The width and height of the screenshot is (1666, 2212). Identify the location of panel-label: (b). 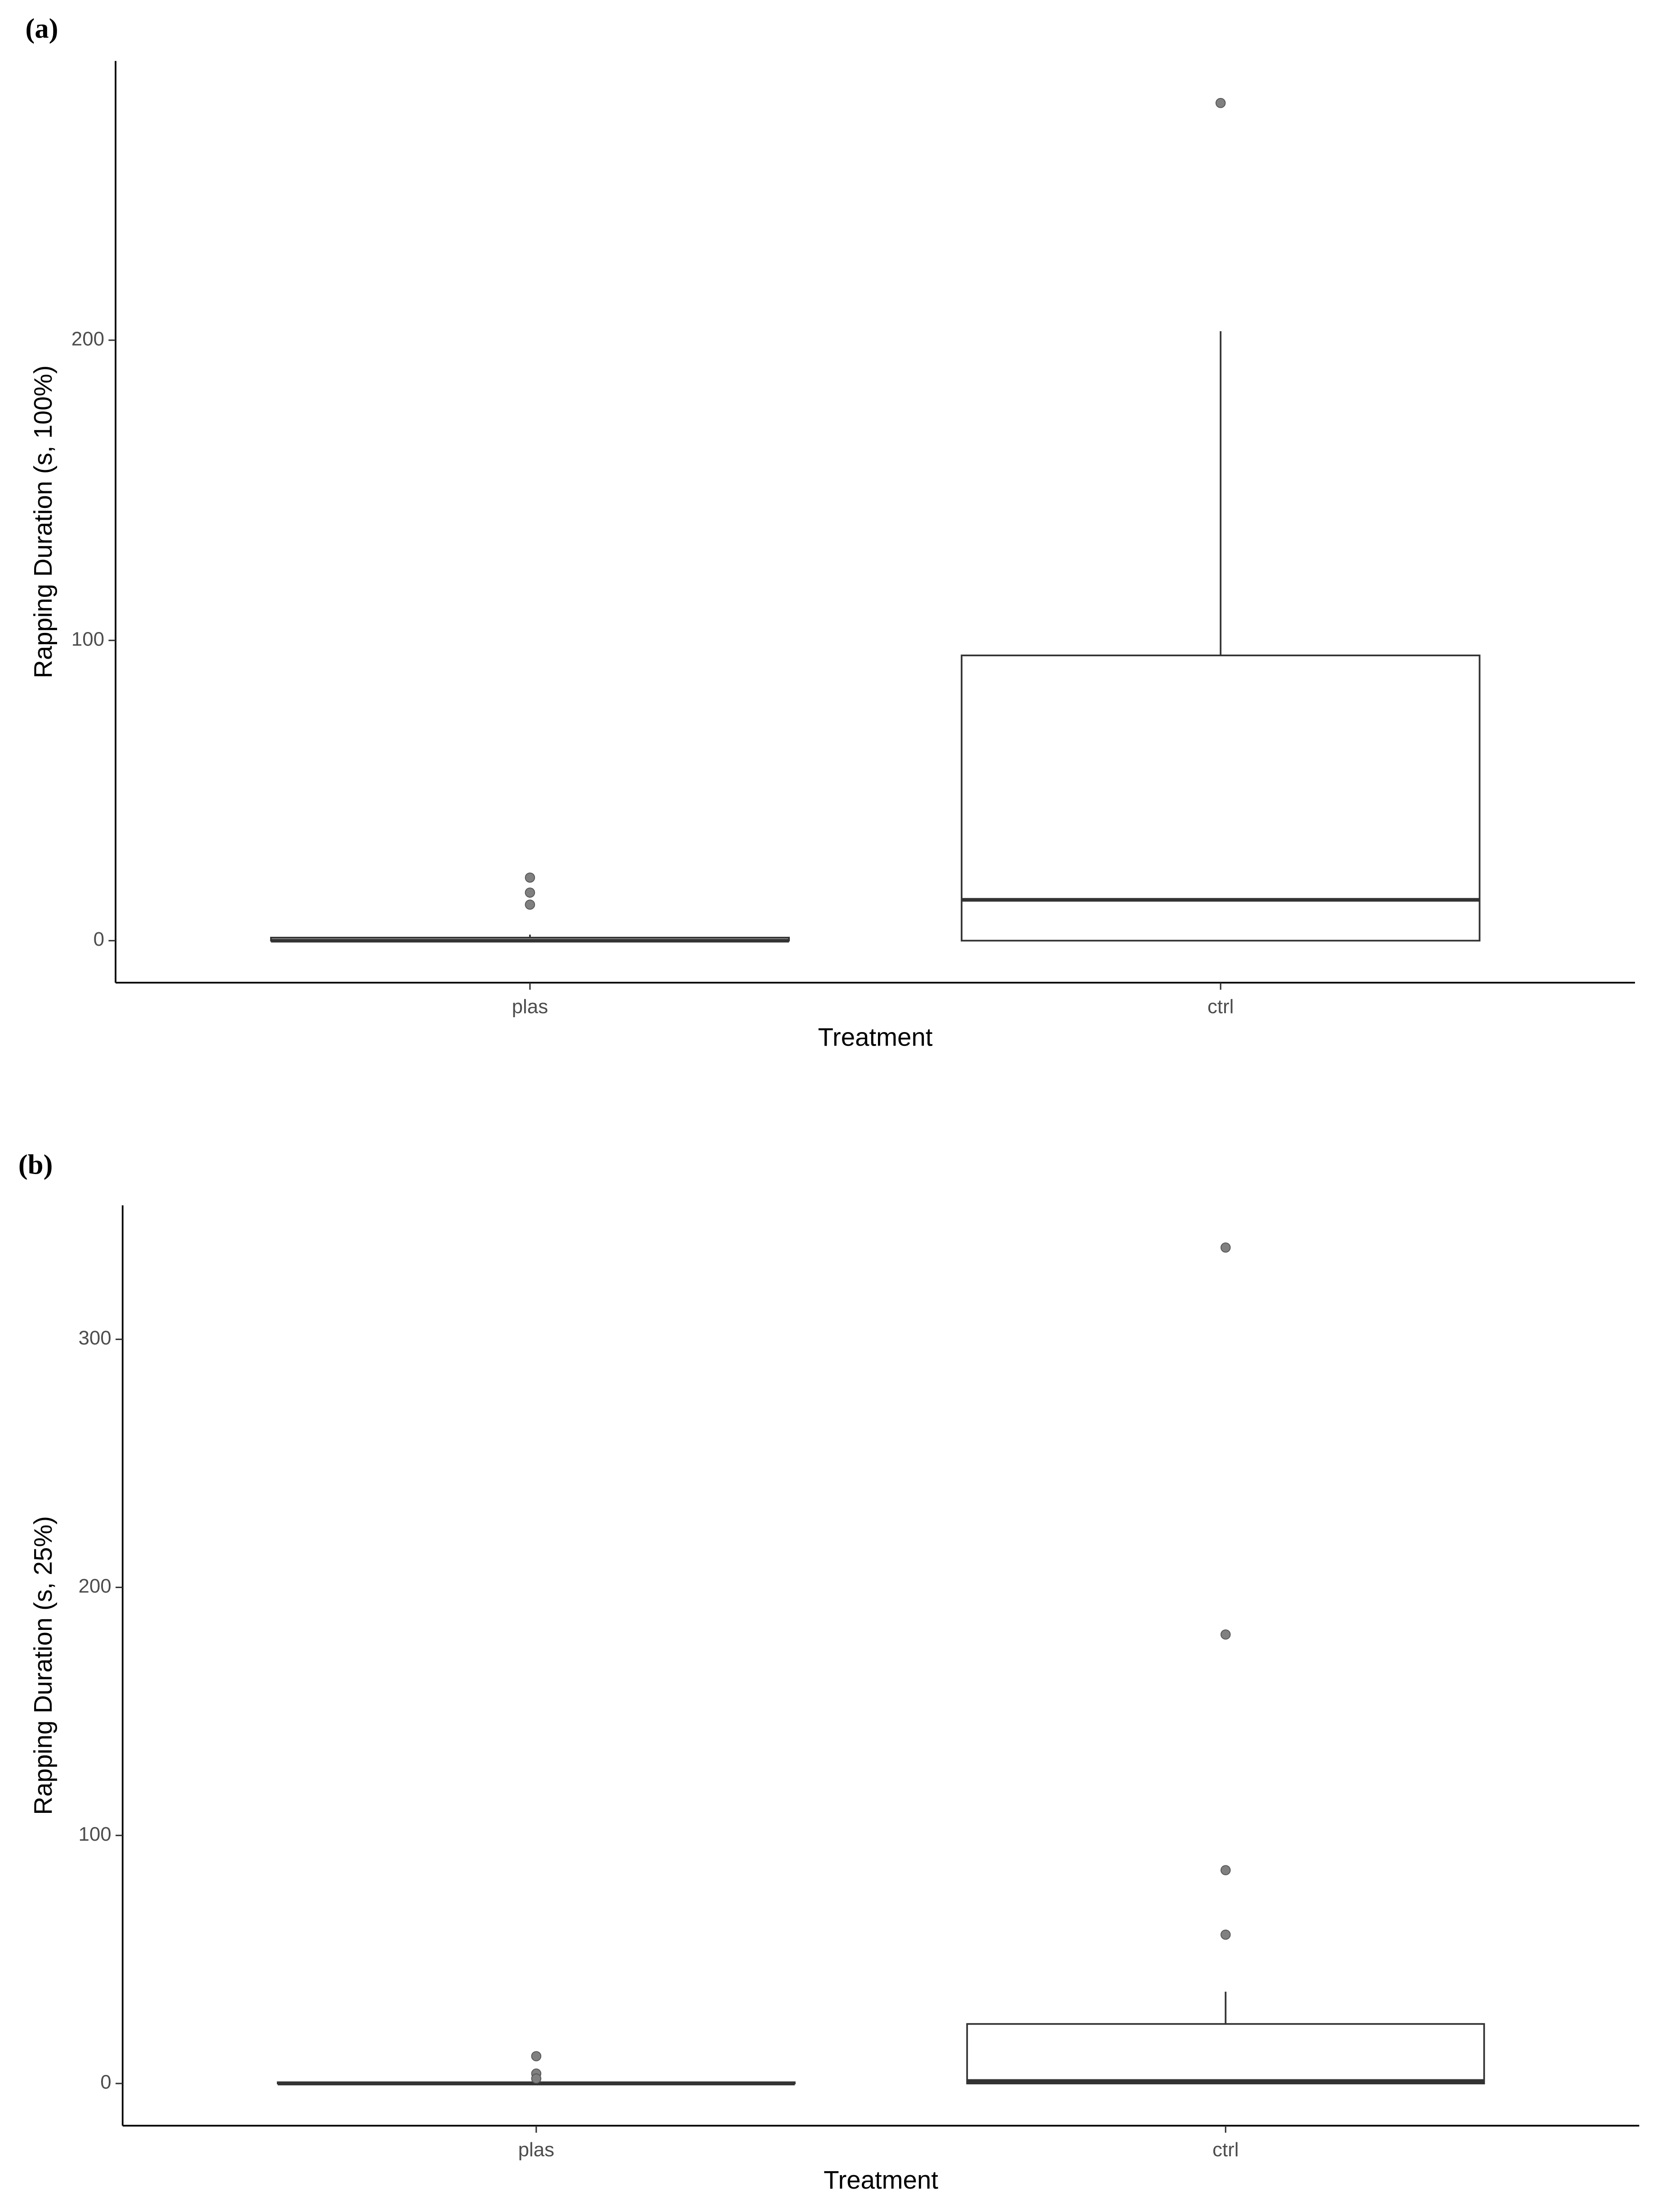
(36, 1164).